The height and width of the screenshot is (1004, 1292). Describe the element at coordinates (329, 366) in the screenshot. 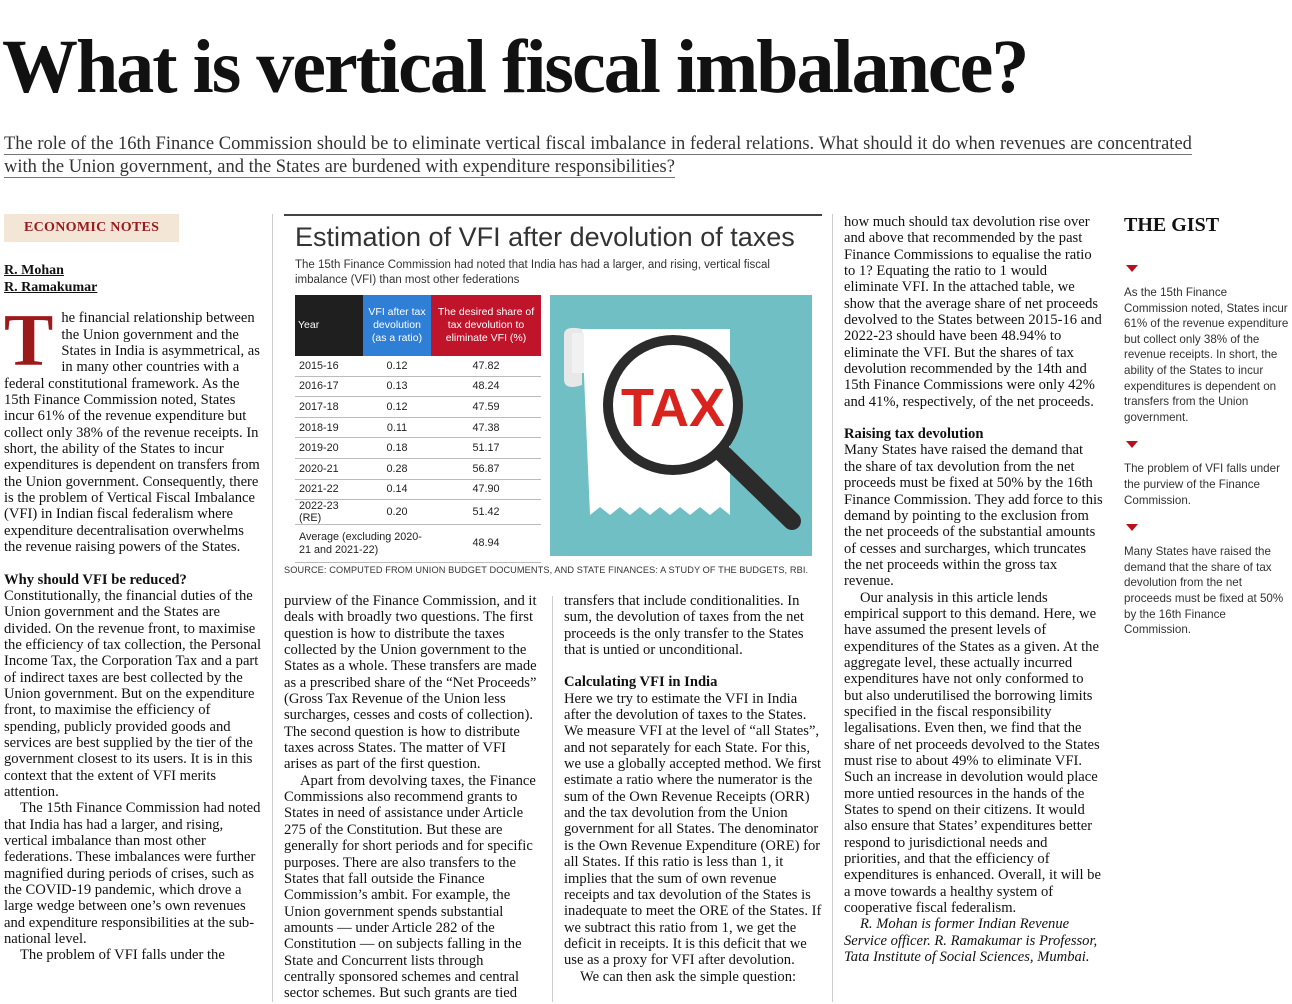

I see `year-cell: 2015-16` at that location.